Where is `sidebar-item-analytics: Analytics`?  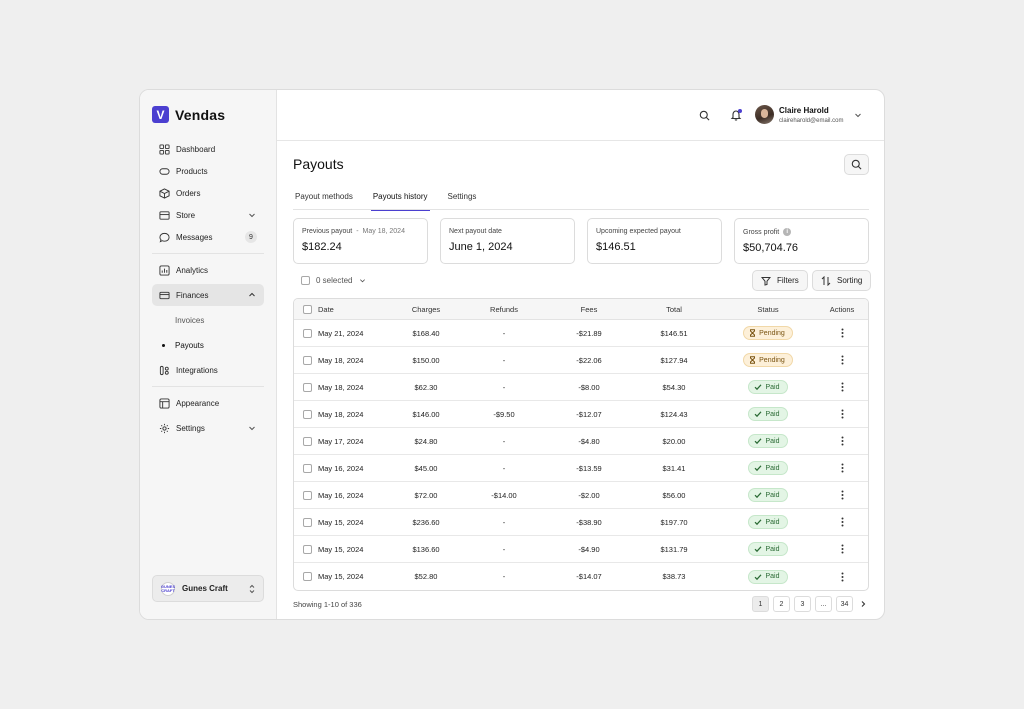 sidebar-item-analytics: Analytics is located at coordinates (208, 270).